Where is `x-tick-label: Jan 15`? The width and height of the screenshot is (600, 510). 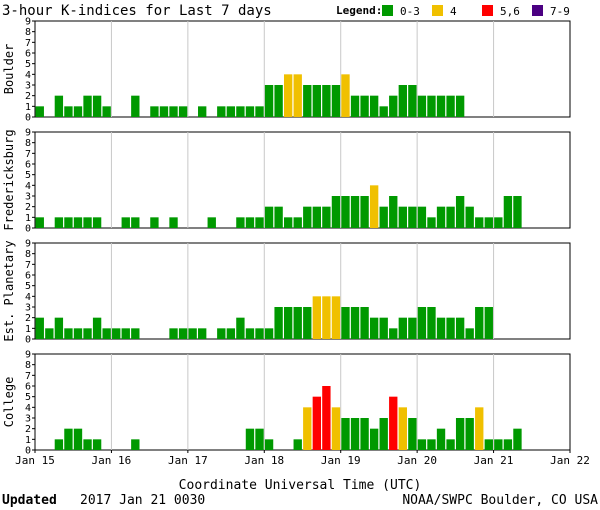
x-tick-label: Jan 15 is located at coordinates (35, 460).